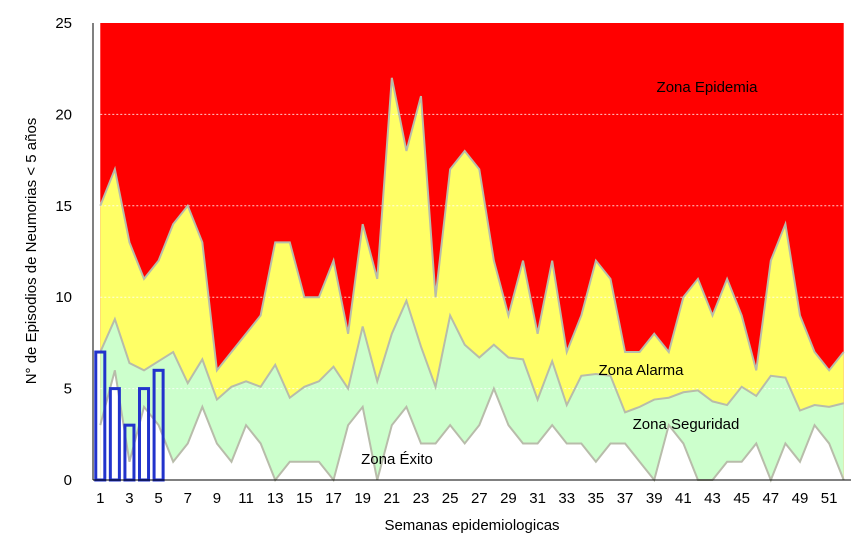 This screenshot has height=541, width=861. I want to click on x-tick-label: 43, so click(712, 498).